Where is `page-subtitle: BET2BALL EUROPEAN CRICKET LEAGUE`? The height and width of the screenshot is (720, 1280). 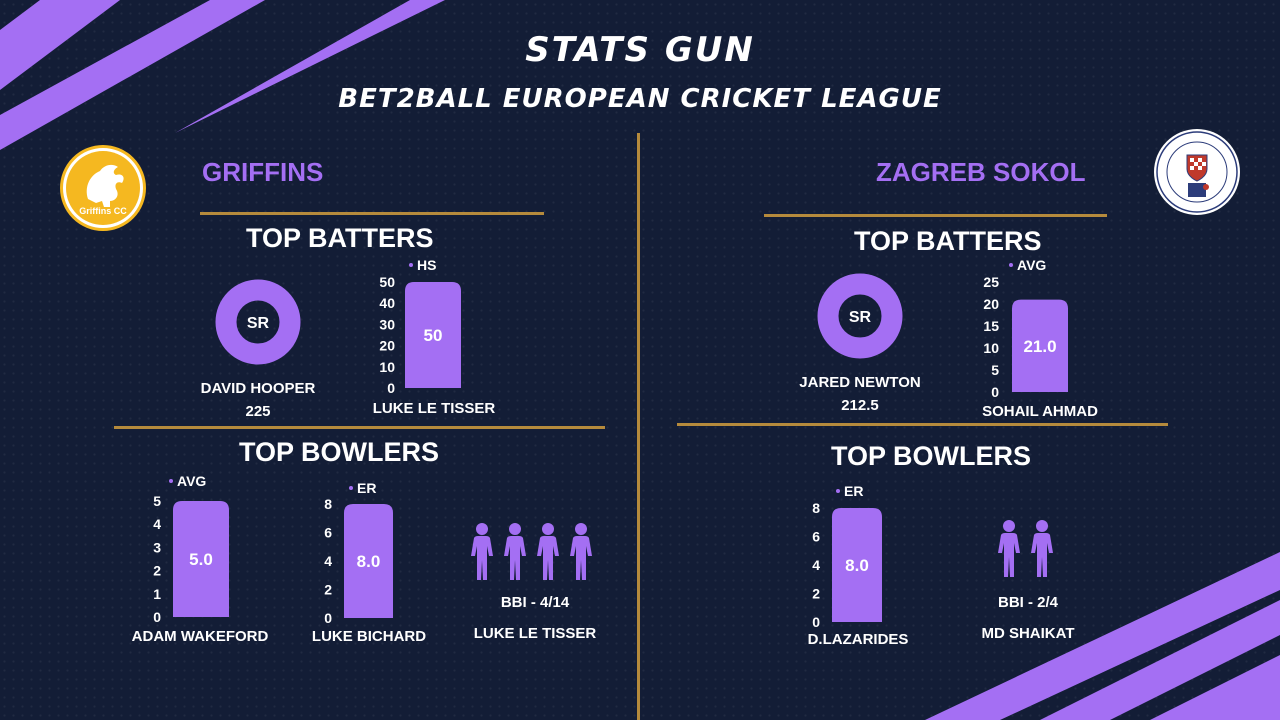
page-subtitle: BET2BALL EUROPEAN CRICKET LEAGUE is located at coordinates (640, 99).